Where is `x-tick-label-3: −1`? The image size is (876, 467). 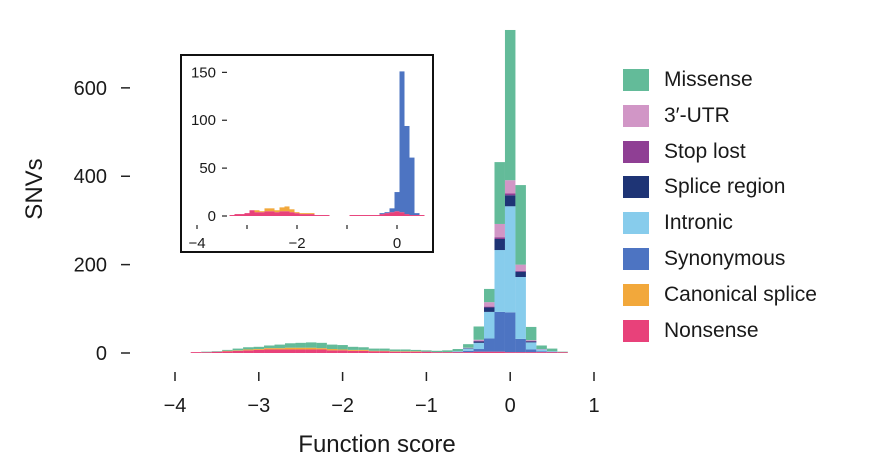 x-tick-label-3: −1 is located at coordinates (426, 406).